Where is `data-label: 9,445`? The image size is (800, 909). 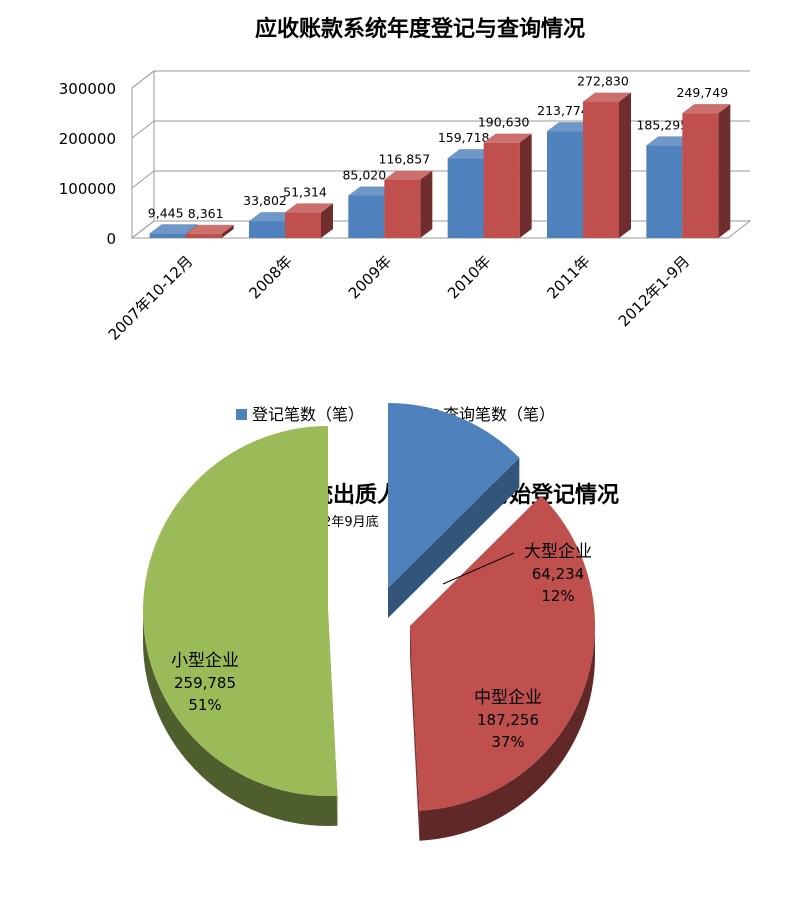
data-label: 9,445 is located at coordinates (166, 212).